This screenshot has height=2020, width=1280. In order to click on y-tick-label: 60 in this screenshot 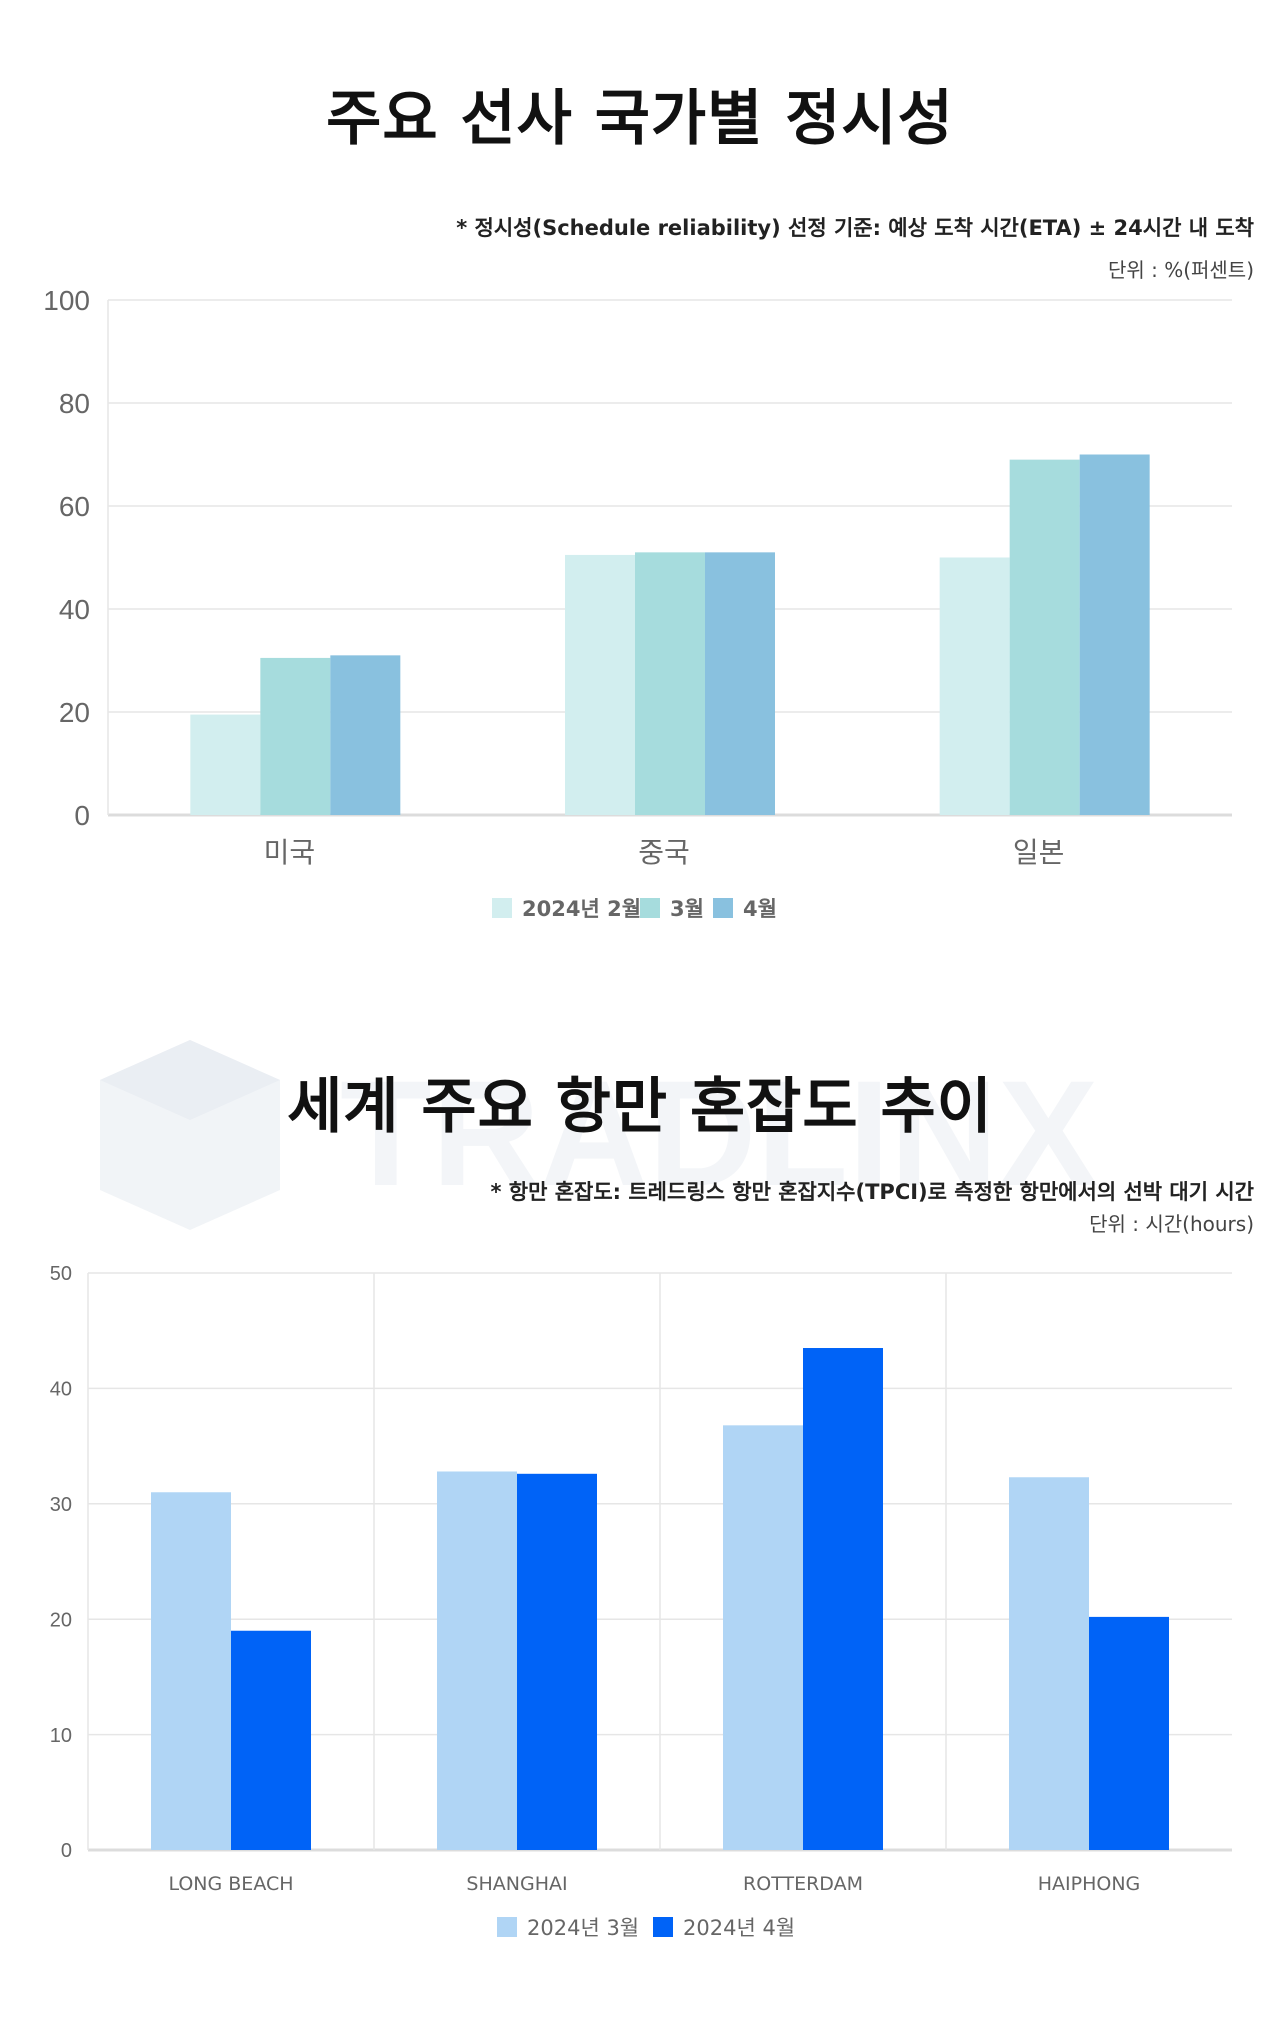, I will do `click(74, 506)`.